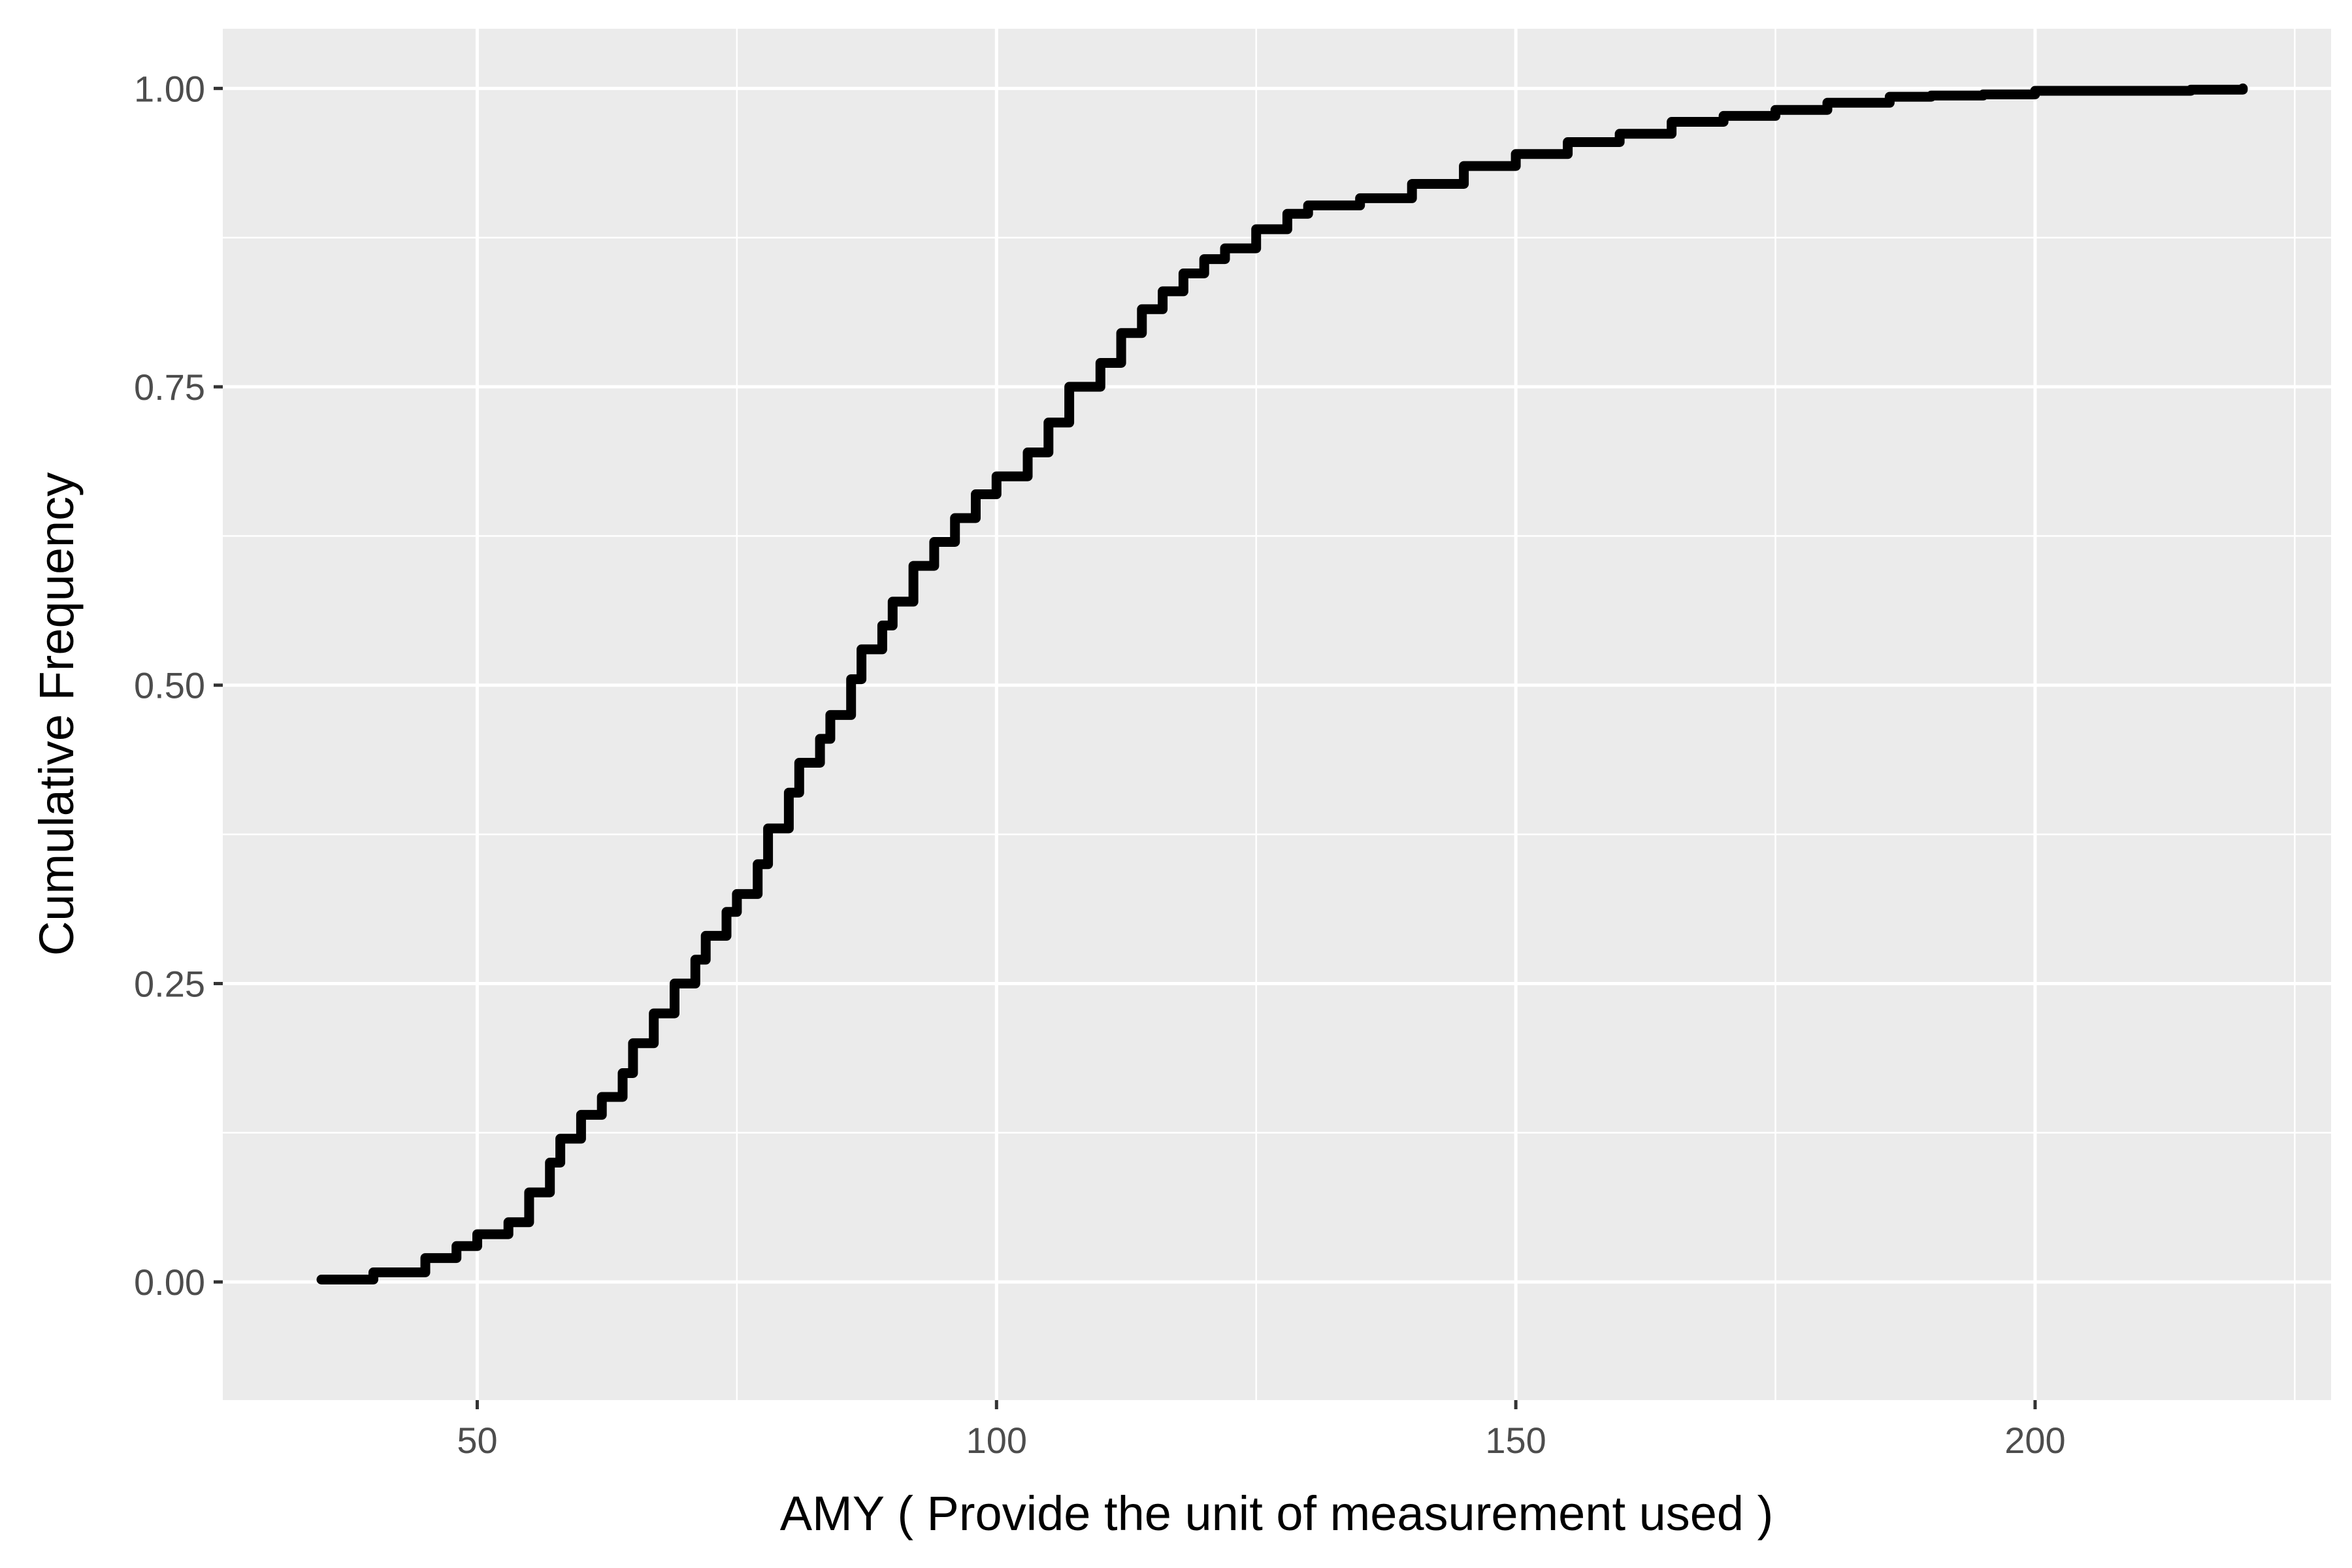  I want to click on y-tick-label: 0.75, so click(169, 387).